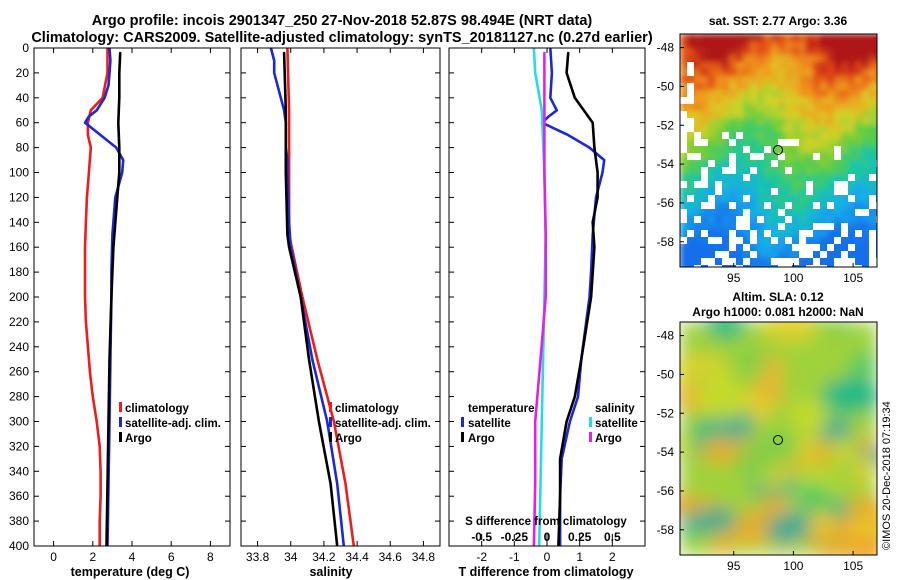 The height and width of the screenshot is (580, 900). I want to click on sst-argo-location-marker, so click(778, 150).